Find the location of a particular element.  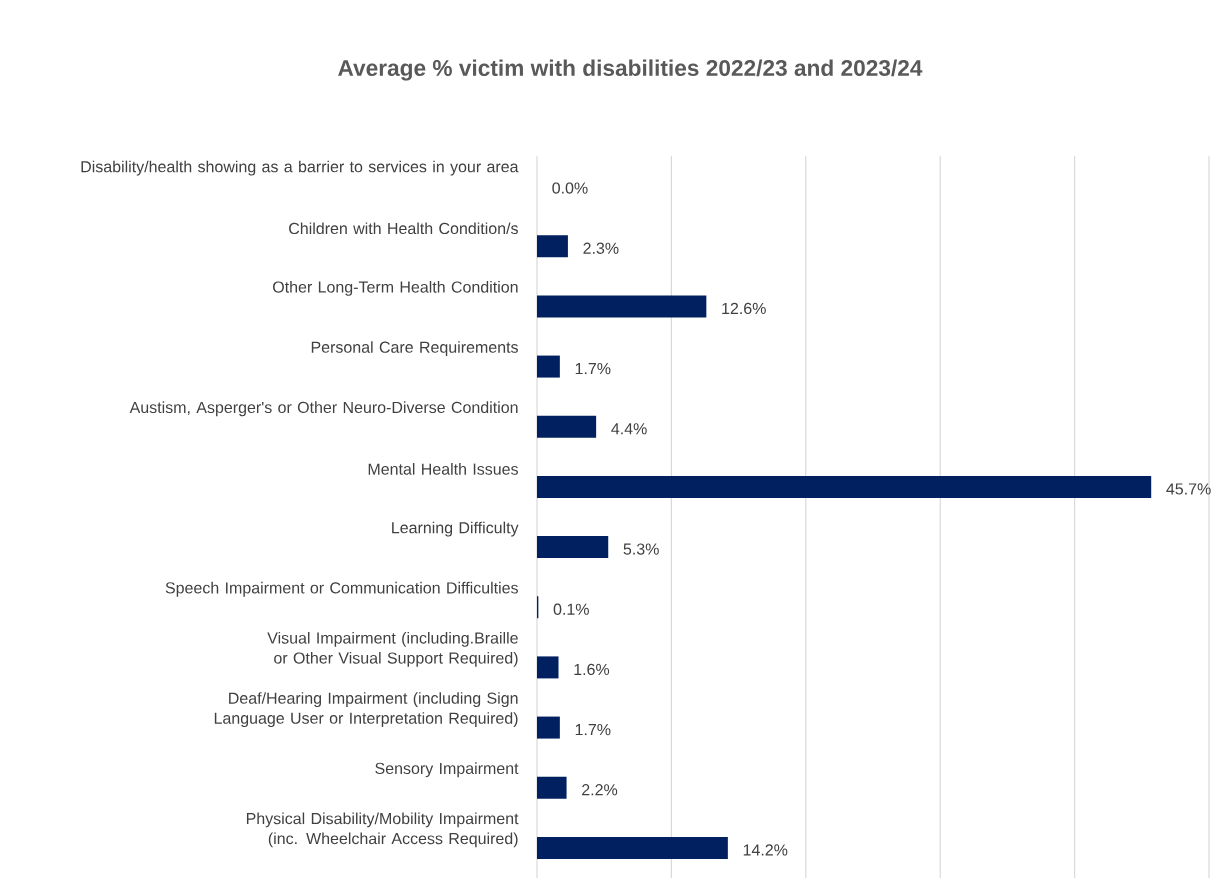

chart-title: Average % victim with disabilities 2022/23 and 2023/24 is located at coordinates (630, 70).